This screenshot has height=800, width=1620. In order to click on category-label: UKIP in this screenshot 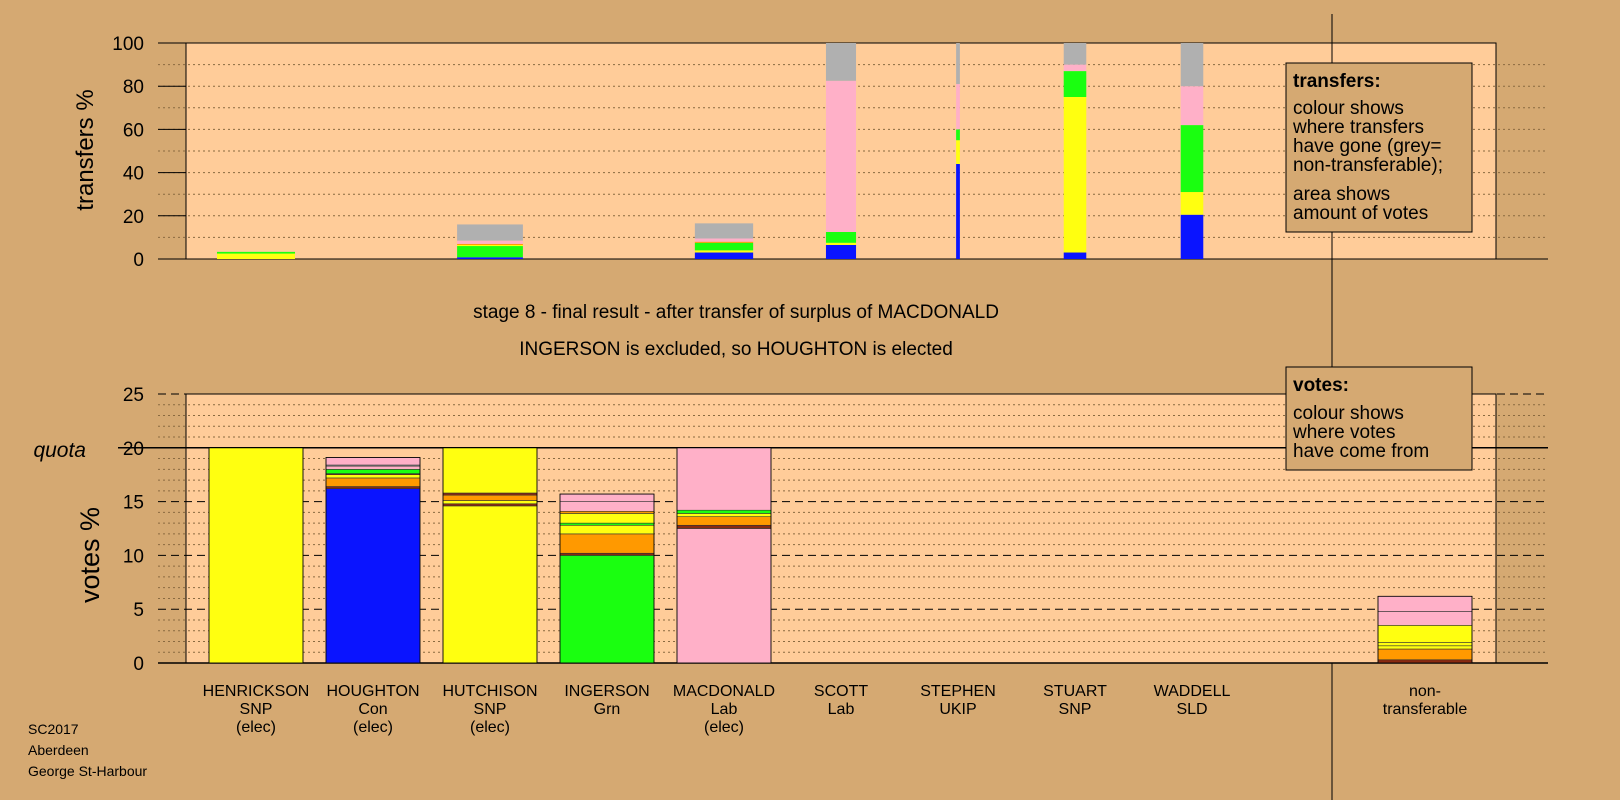, I will do `click(957, 709)`.